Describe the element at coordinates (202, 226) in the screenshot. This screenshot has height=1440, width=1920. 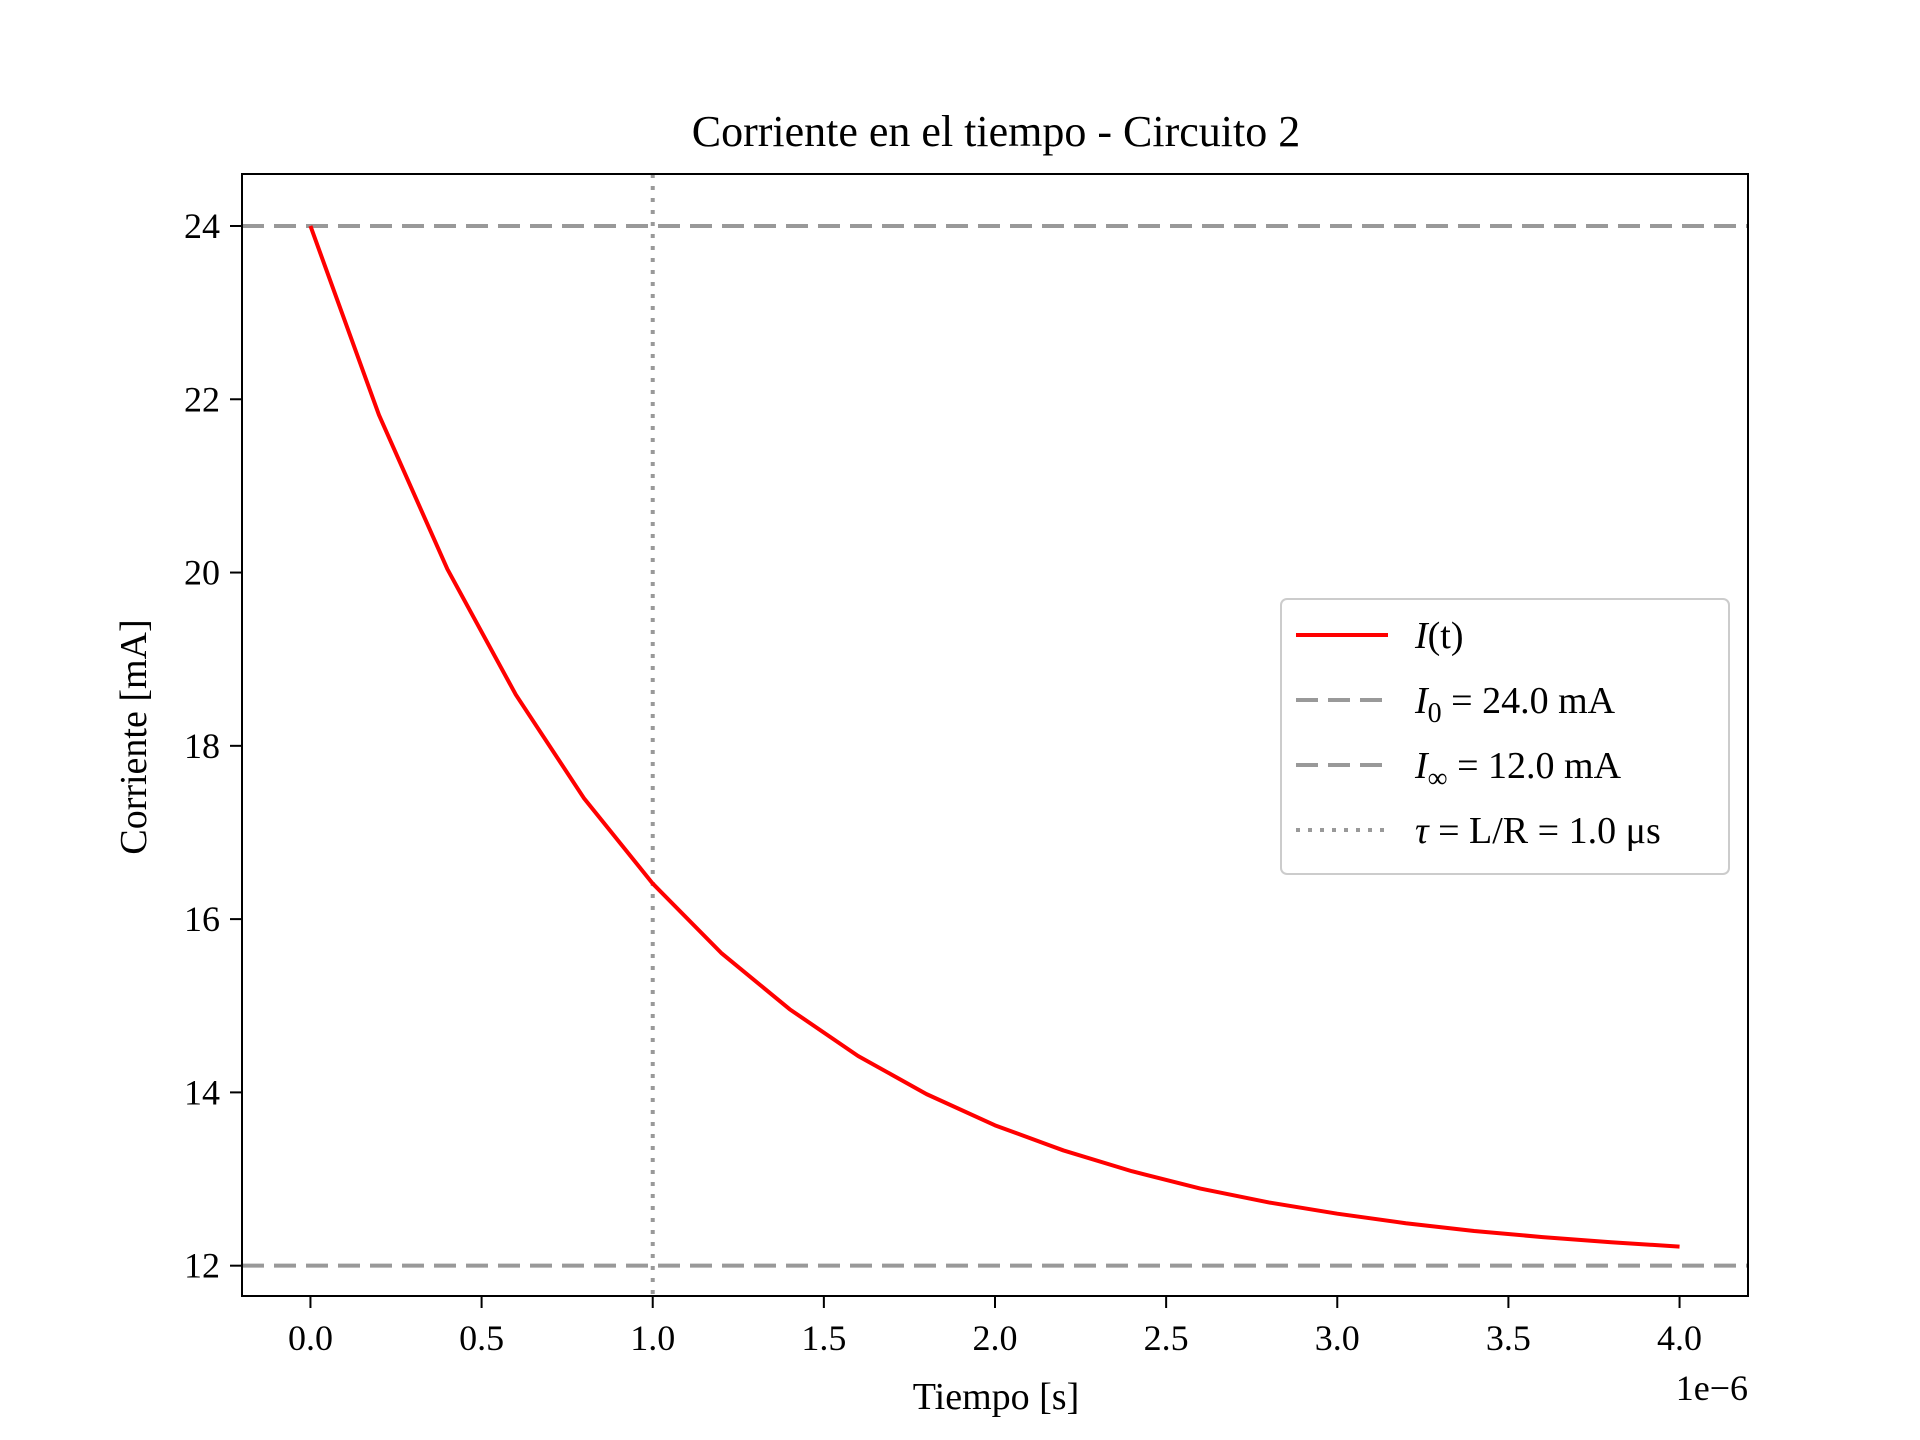
I see `y-tick-label: 24` at that location.